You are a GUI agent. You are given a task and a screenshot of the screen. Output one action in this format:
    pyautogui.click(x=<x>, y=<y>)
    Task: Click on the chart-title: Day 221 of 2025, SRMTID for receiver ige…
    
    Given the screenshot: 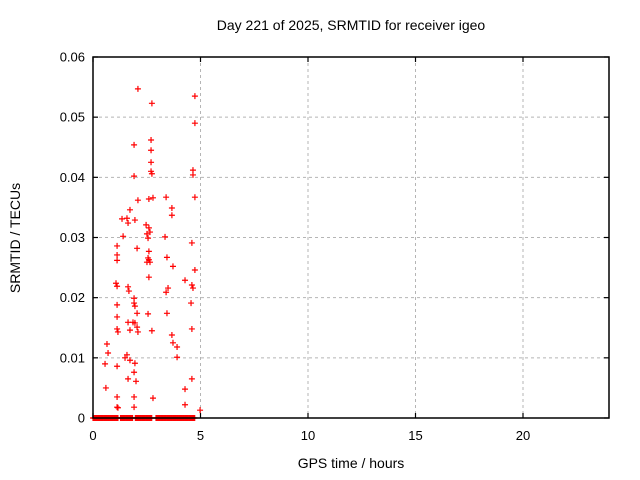 What is the action you would take?
    pyautogui.click(x=351, y=25)
    